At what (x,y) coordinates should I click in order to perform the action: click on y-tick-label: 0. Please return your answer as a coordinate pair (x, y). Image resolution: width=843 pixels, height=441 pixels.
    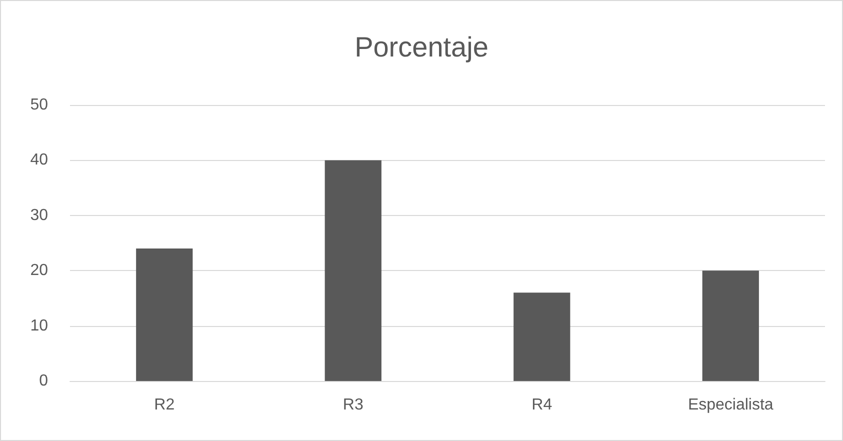
    Looking at the image, I should click on (43, 381).